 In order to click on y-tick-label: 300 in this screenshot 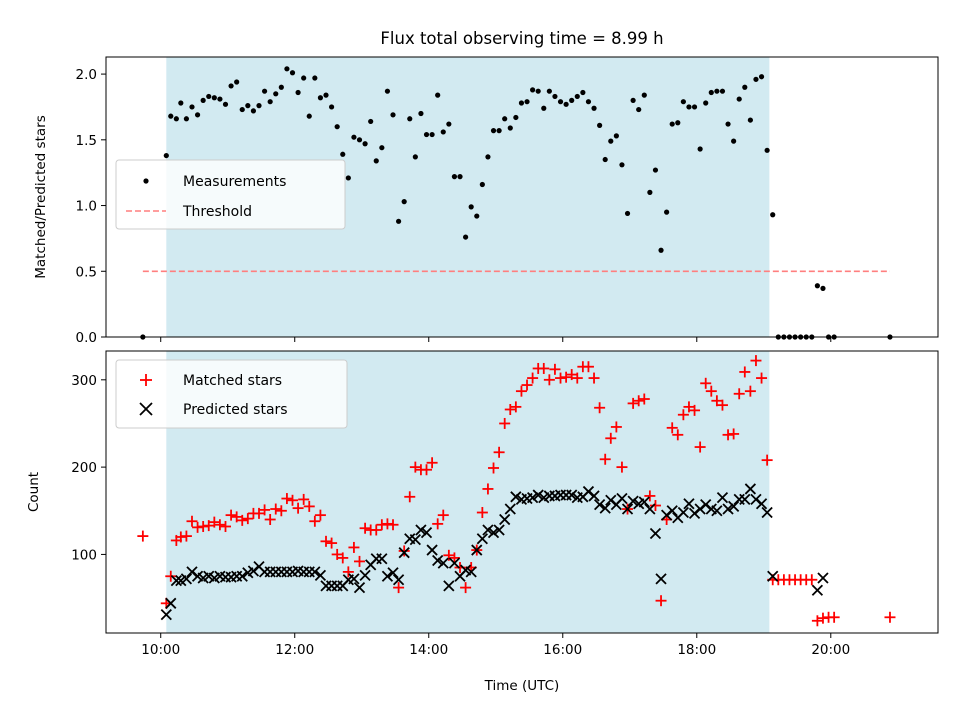, I will do `click(84, 381)`.